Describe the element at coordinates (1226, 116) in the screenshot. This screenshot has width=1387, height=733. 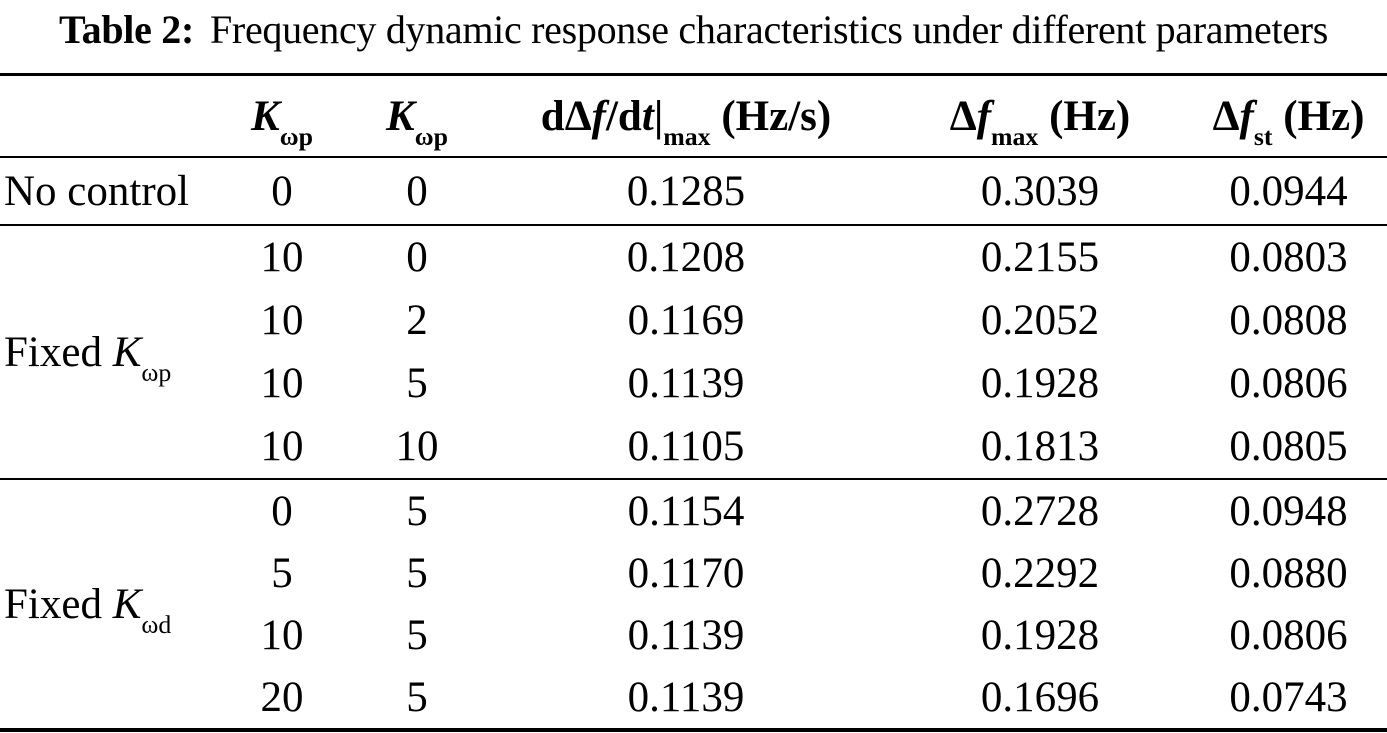
I see `fst-delta: Δ` at that location.